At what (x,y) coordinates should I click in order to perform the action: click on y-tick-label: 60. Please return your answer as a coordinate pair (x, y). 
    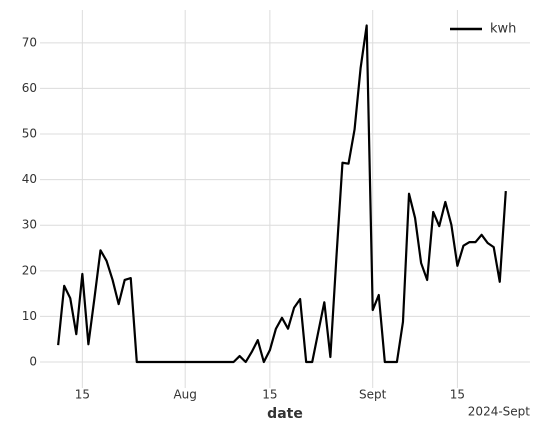
    Looking at the image, I should click on (29, 88).